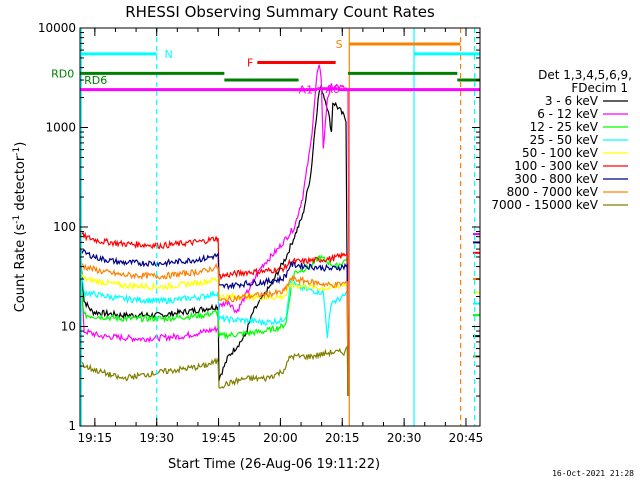 The image size is (640, 480). I want to click on flag-label-rd6: RD6, so click(95, 80).